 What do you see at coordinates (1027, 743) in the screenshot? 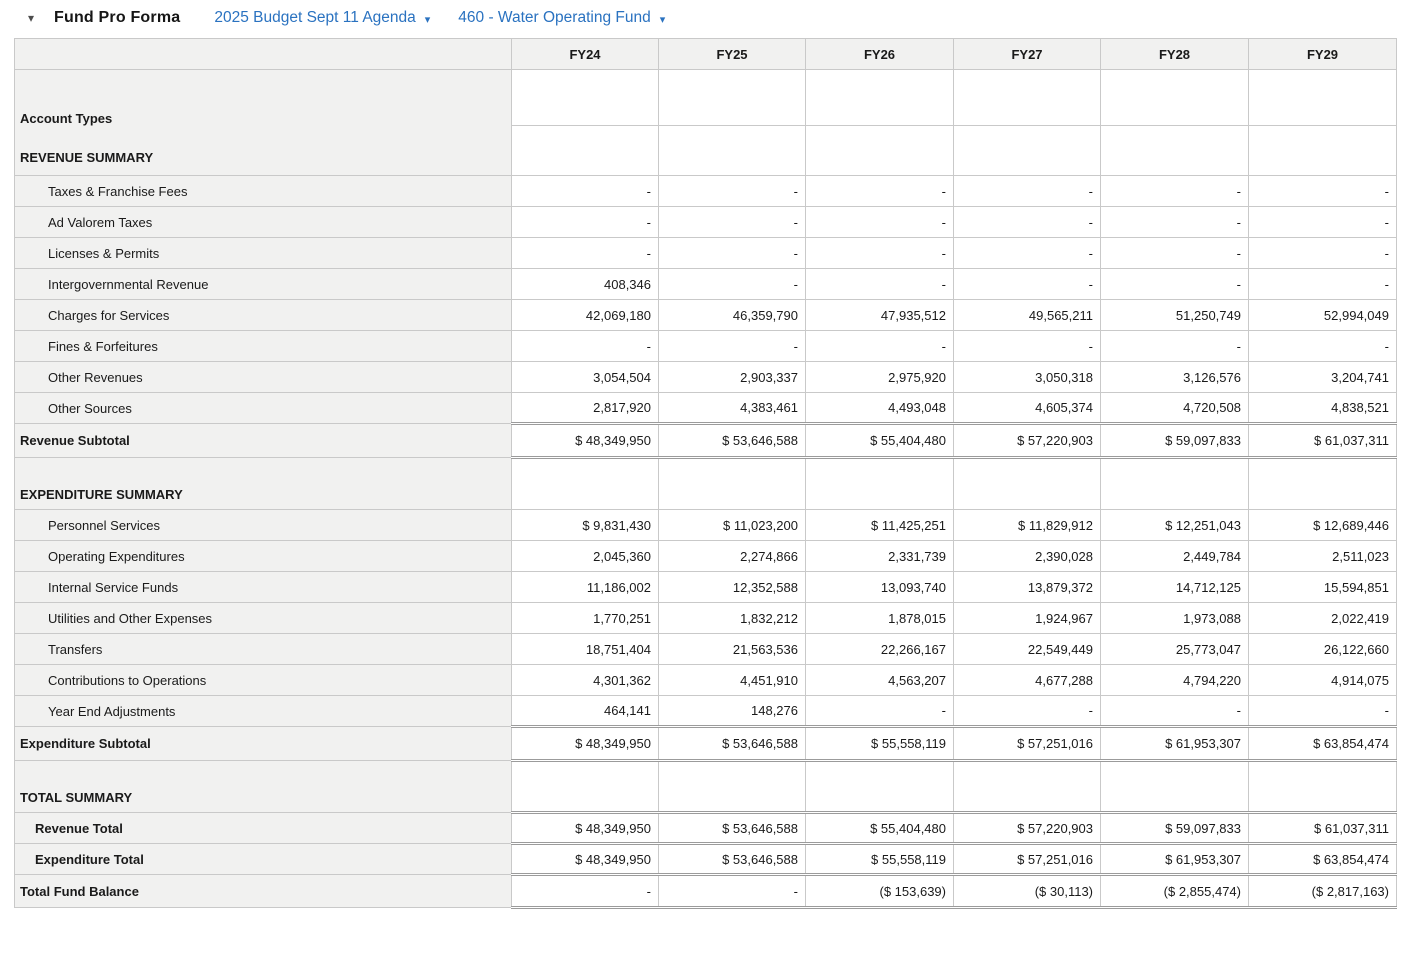
I see `value-cell-FY27: $ 57,251,016` at bounding box center [1027, 743].